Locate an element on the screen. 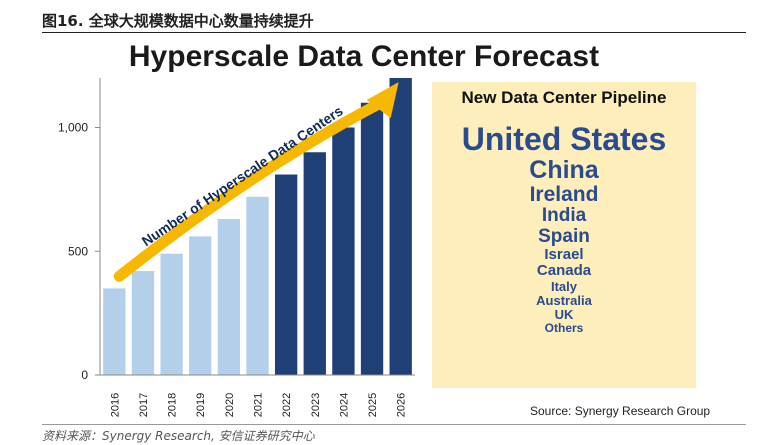 Image resolution: width=758 pixels, height=445 pixels. pipeline-country: Australia is located at coordinates (564, 300).